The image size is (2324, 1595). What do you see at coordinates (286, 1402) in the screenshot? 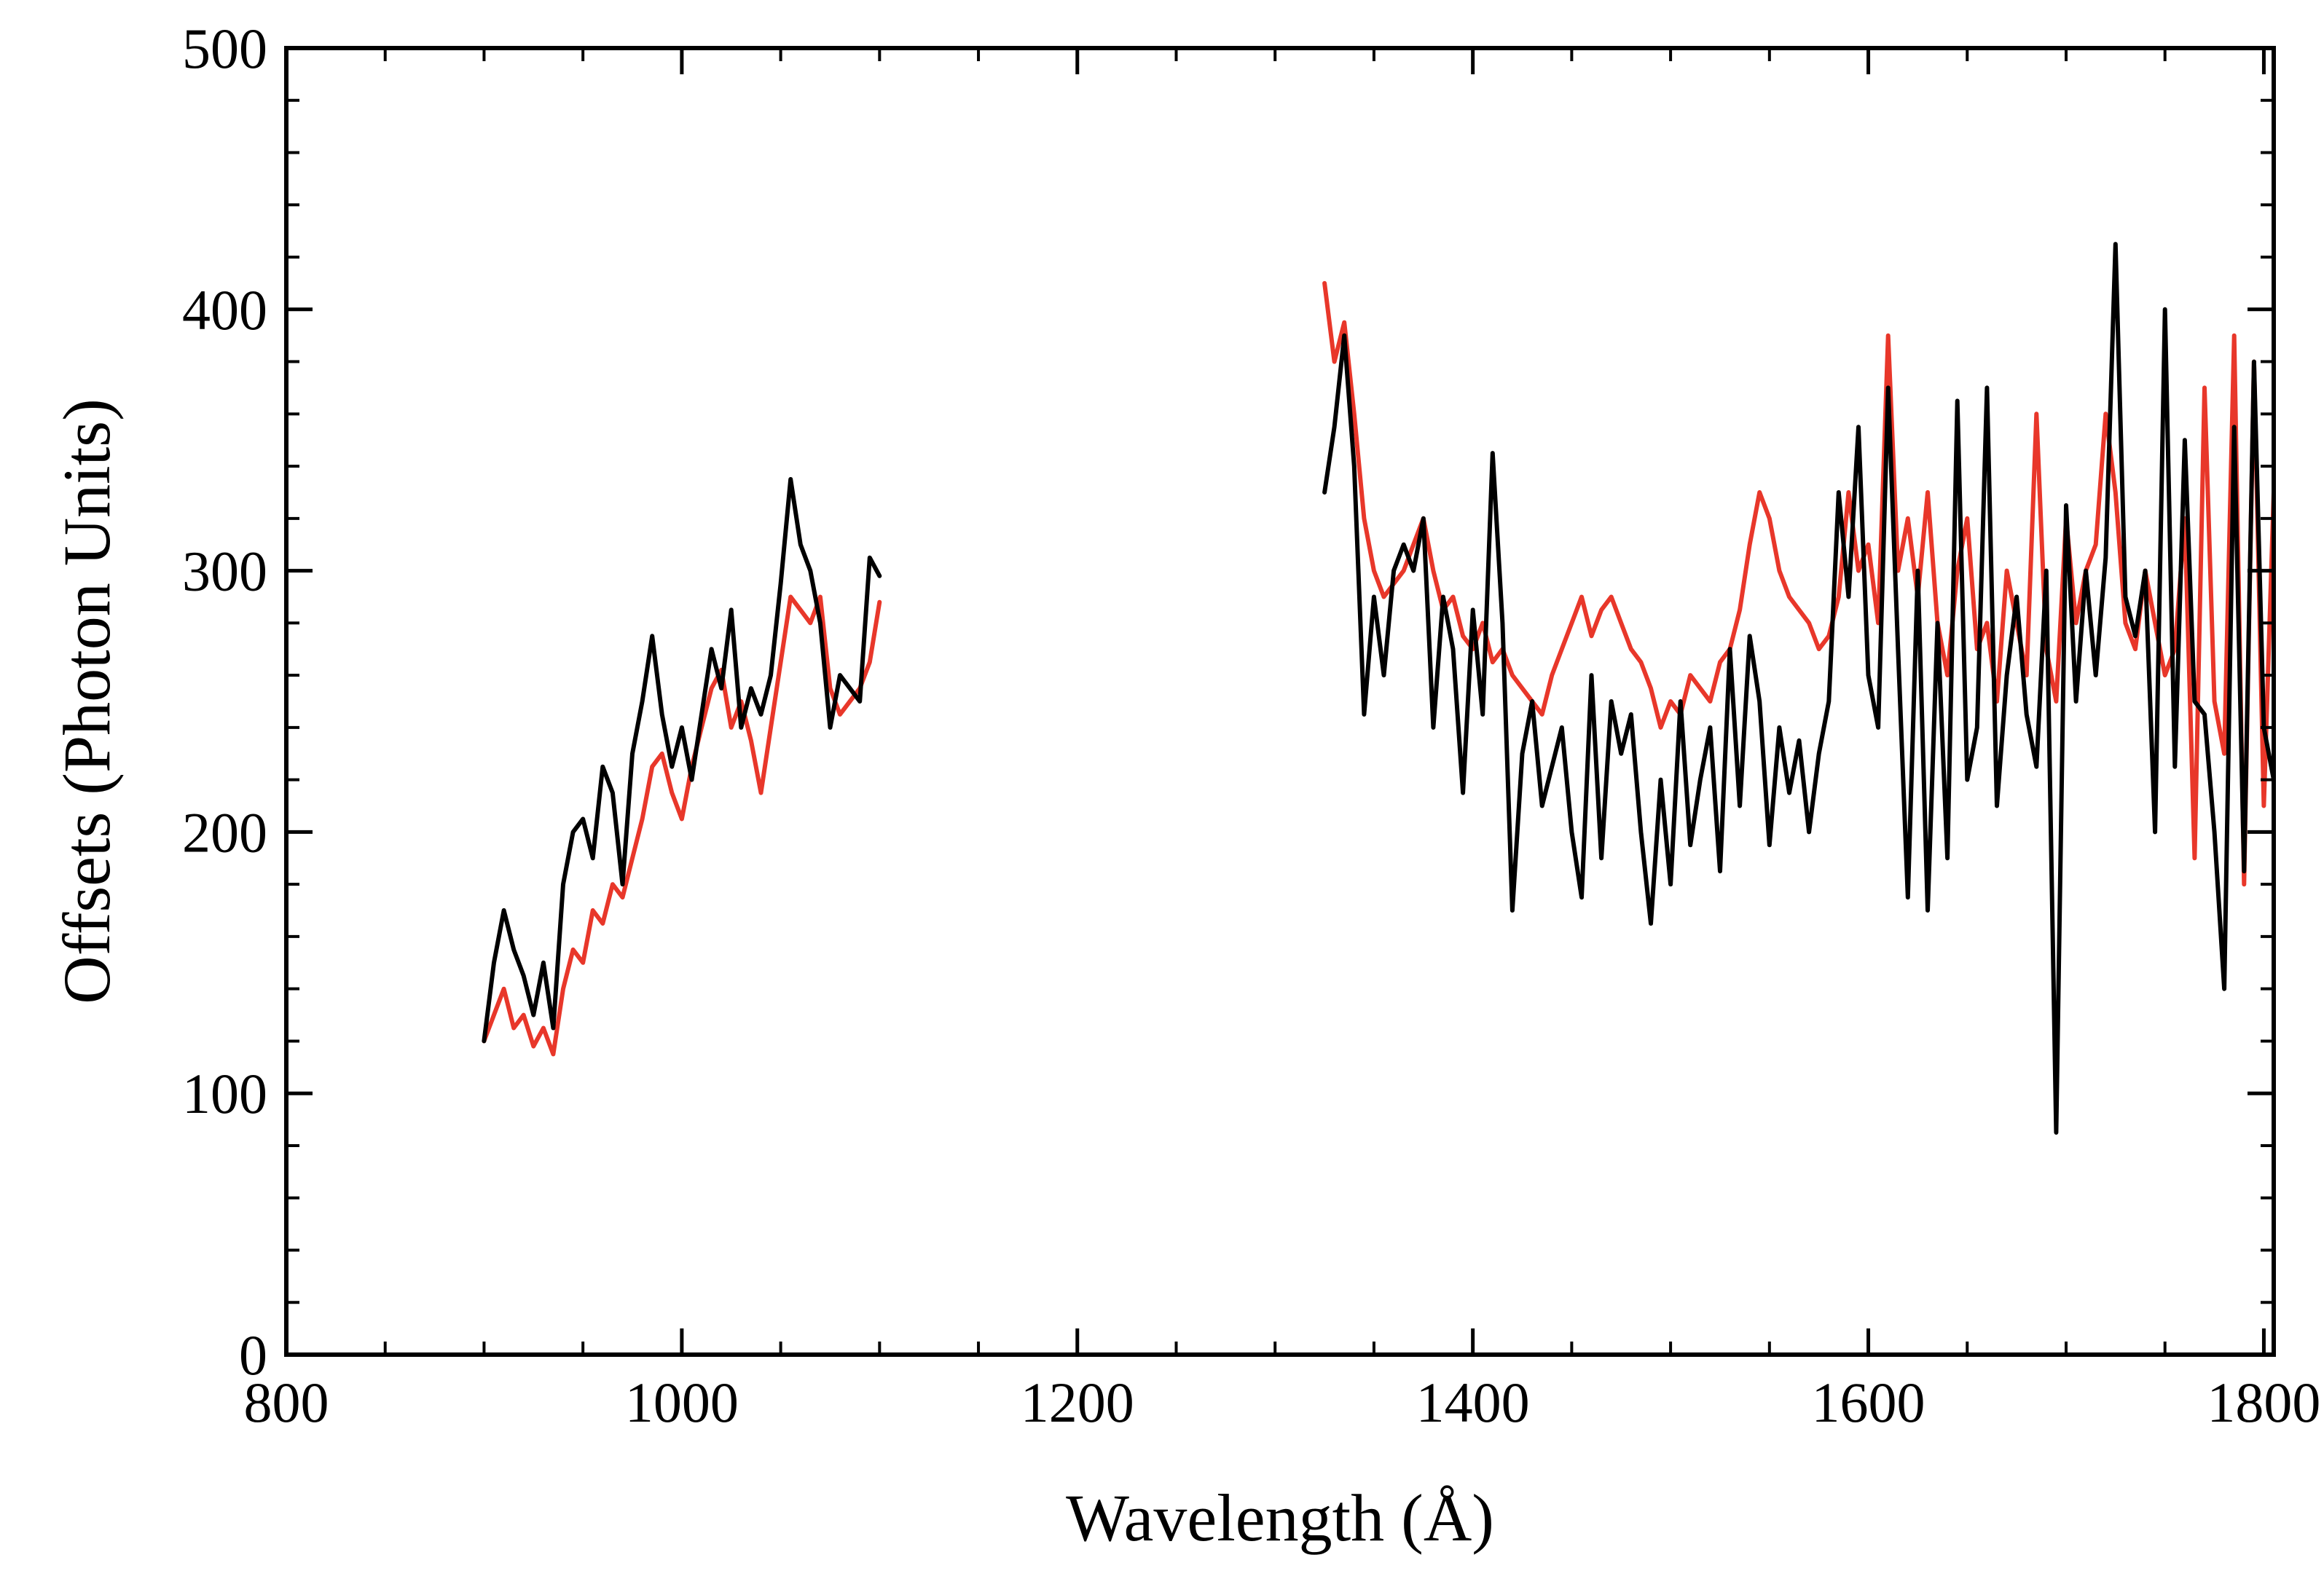
I see `x-tick-label: 800` at bounding box center [286, 1402].